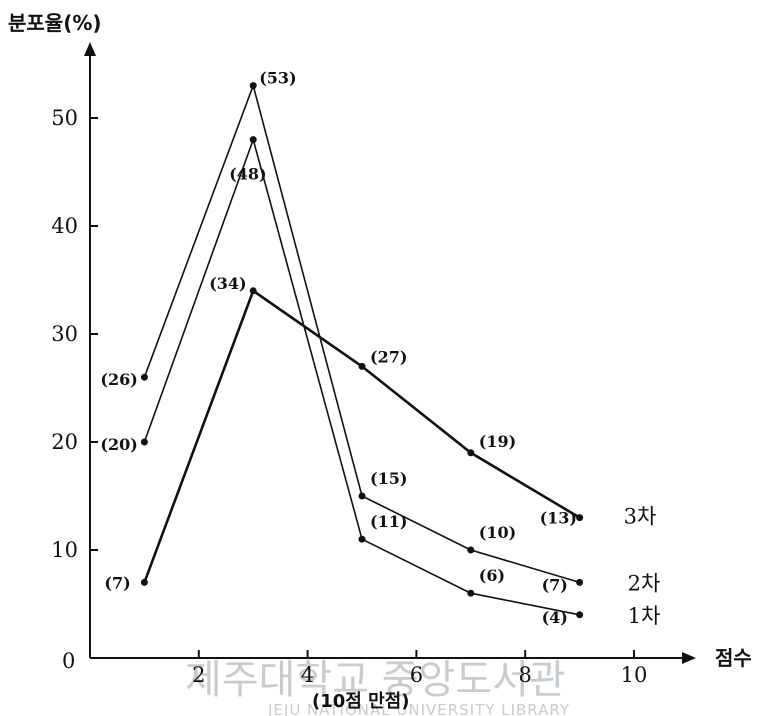 This screenshot has height=716, width=765. I want to click on y-axis-arrow, so click(90, 49).